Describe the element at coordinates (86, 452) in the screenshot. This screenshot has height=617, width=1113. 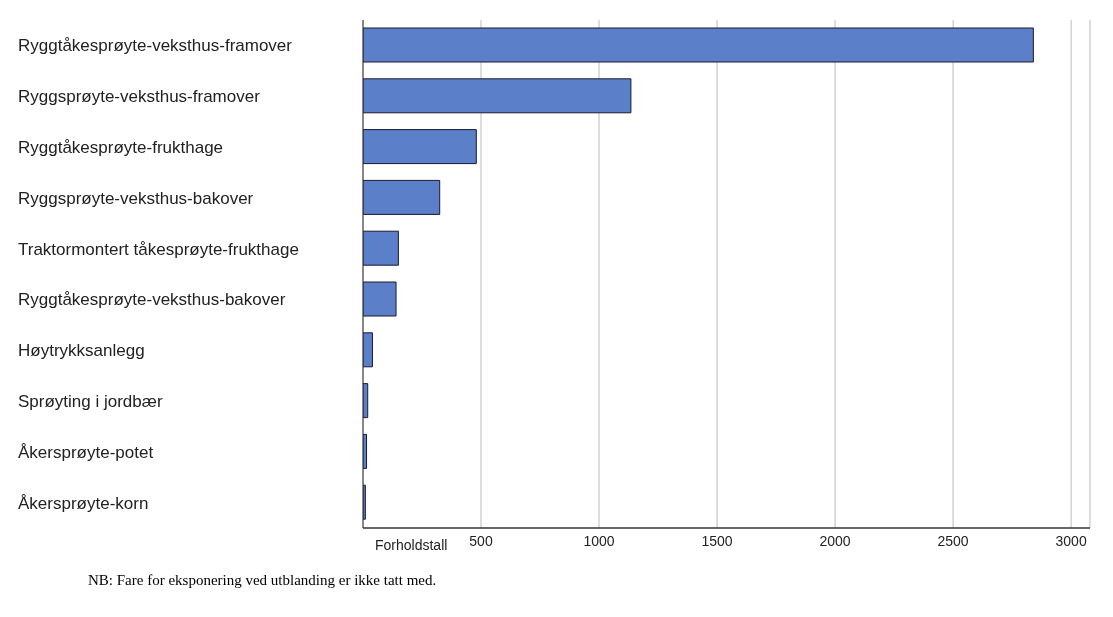
I see `y-tick-label: Åkersprøyte-potet` at that location.